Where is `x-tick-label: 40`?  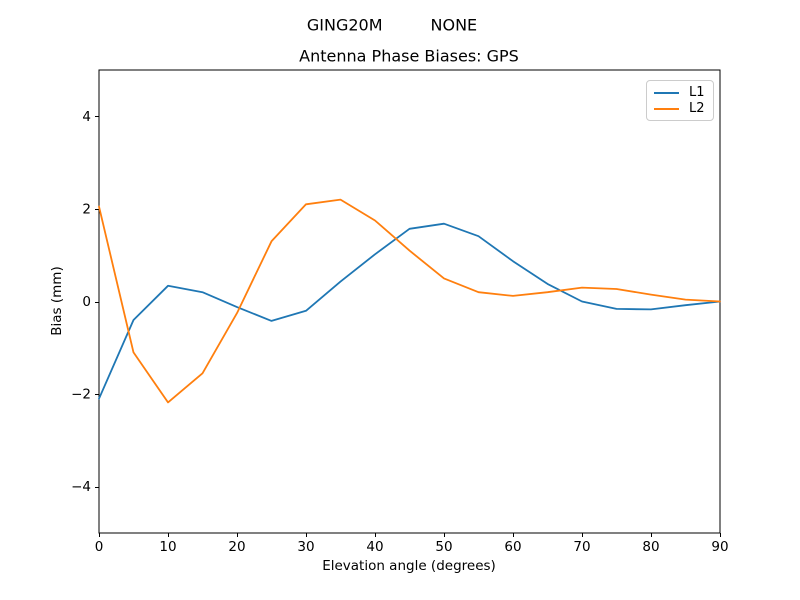
x-tick-label: 40 is located at coordinates (374, 547).